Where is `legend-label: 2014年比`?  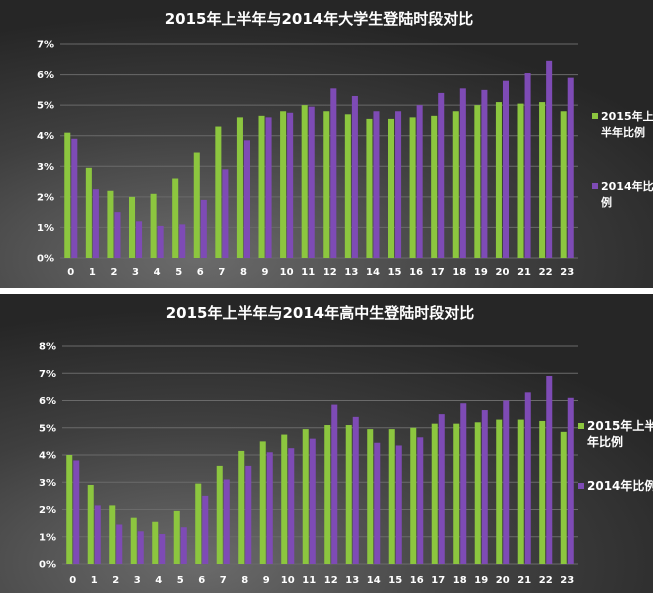
legend-label: 2014年比 is located at coordinates (627, 186).